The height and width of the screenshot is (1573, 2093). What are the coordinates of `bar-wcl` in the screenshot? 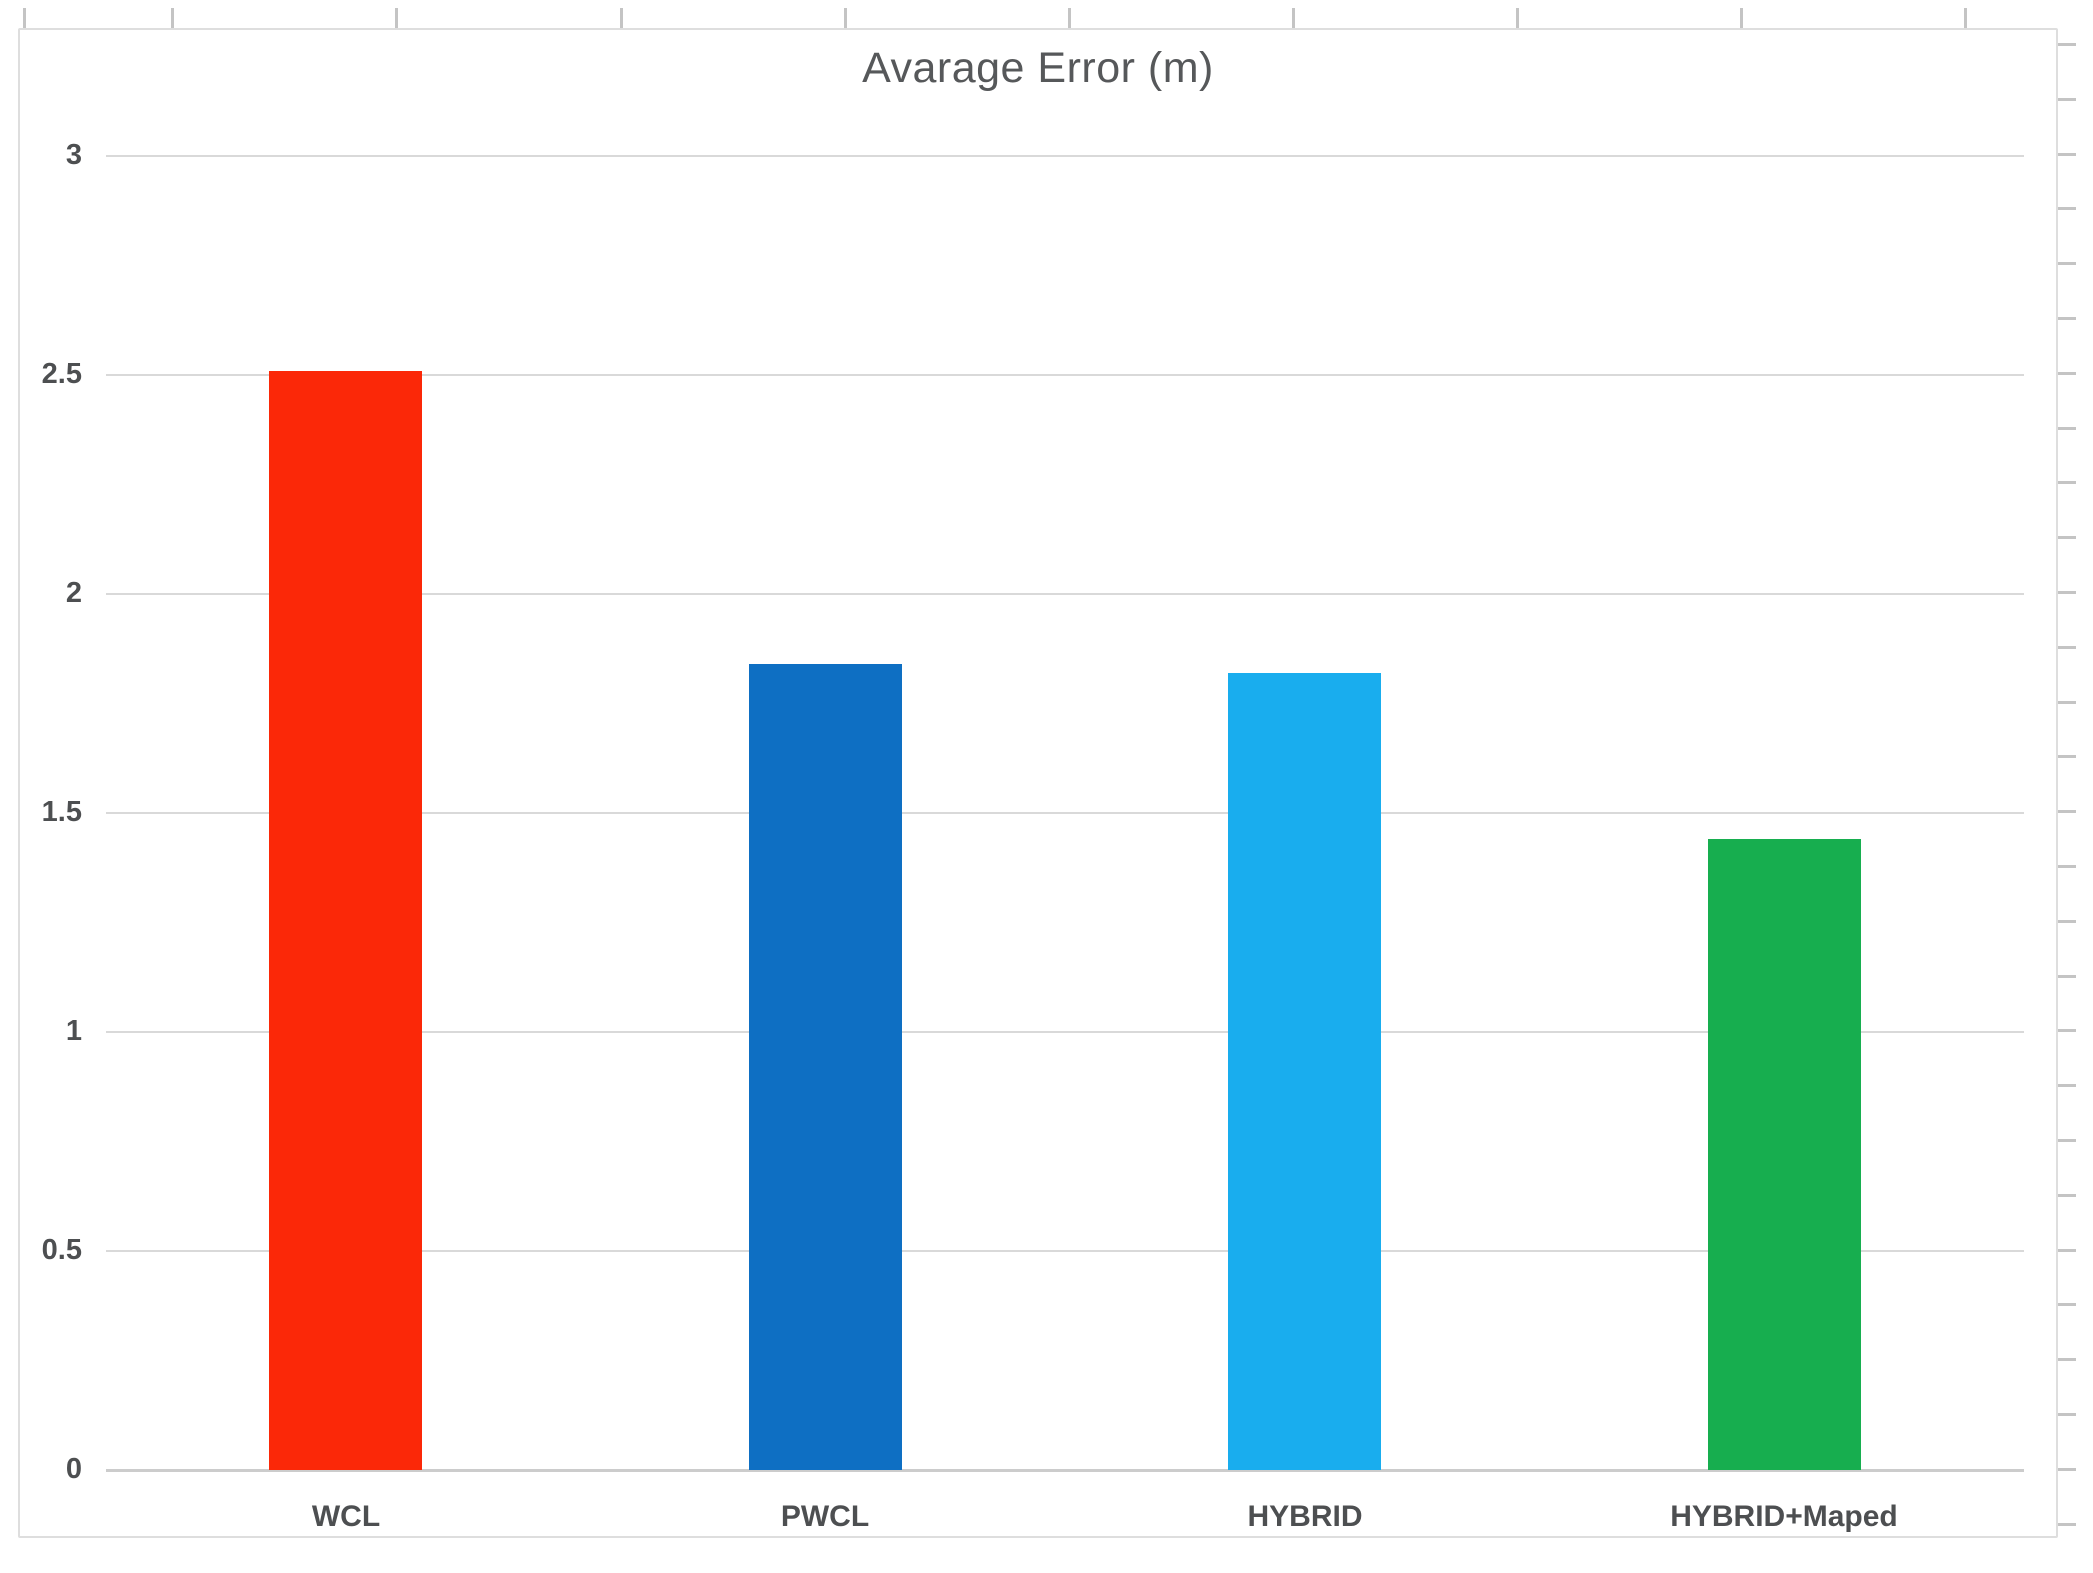 It's located at (345, 920).